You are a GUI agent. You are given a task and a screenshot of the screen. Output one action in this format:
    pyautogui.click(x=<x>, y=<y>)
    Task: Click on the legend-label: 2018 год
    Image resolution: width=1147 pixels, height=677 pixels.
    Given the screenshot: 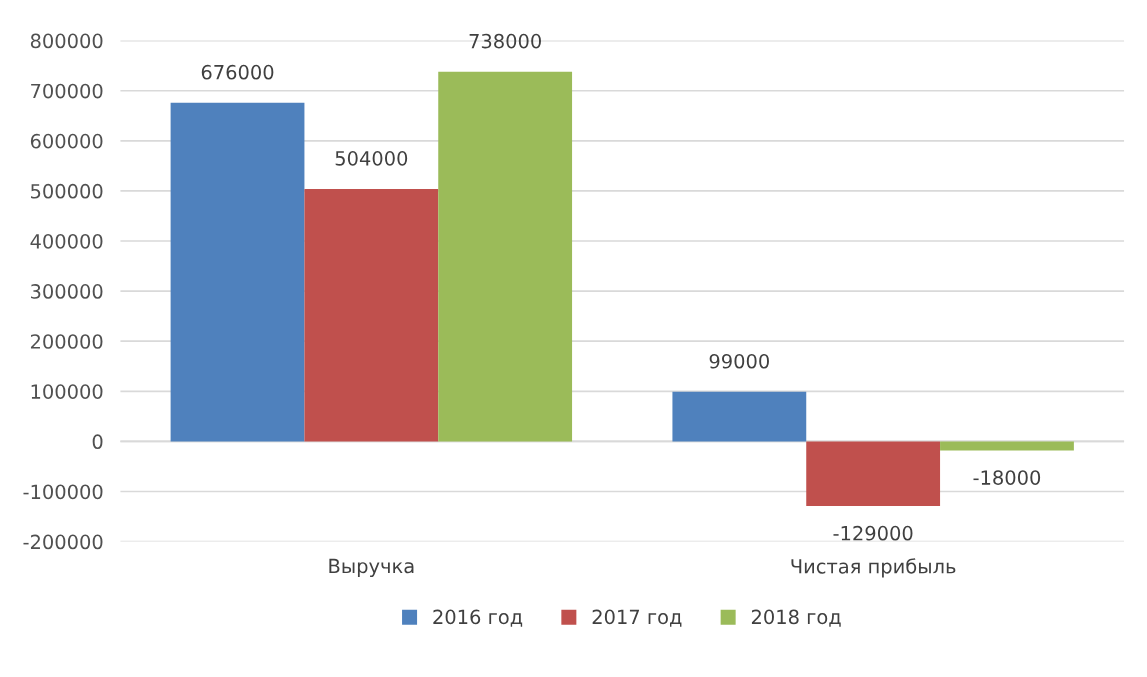 What is the action you would take?
    pyautogui.click(x=796, y=618)
    